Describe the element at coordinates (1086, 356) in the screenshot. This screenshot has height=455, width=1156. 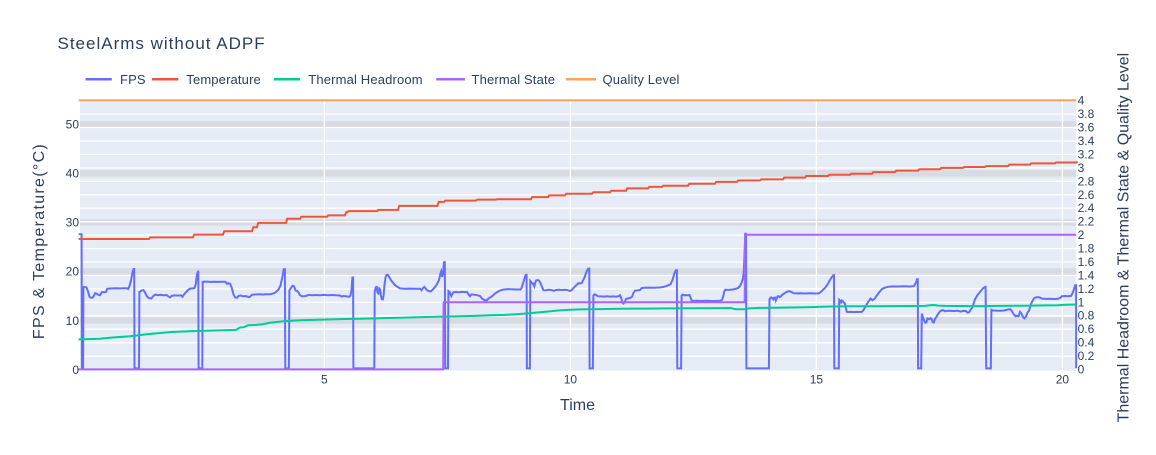
I see `svg-text: 0.2` at that location.